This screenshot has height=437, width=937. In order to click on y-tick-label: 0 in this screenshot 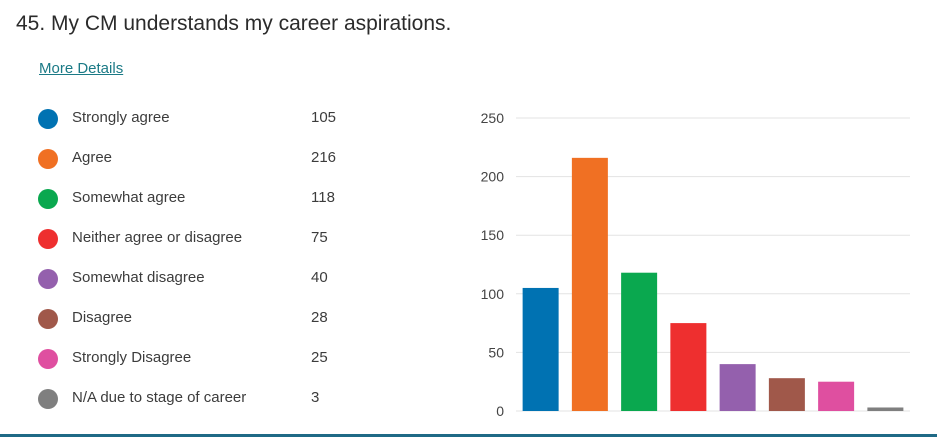, I will do `click(500, 411)`.